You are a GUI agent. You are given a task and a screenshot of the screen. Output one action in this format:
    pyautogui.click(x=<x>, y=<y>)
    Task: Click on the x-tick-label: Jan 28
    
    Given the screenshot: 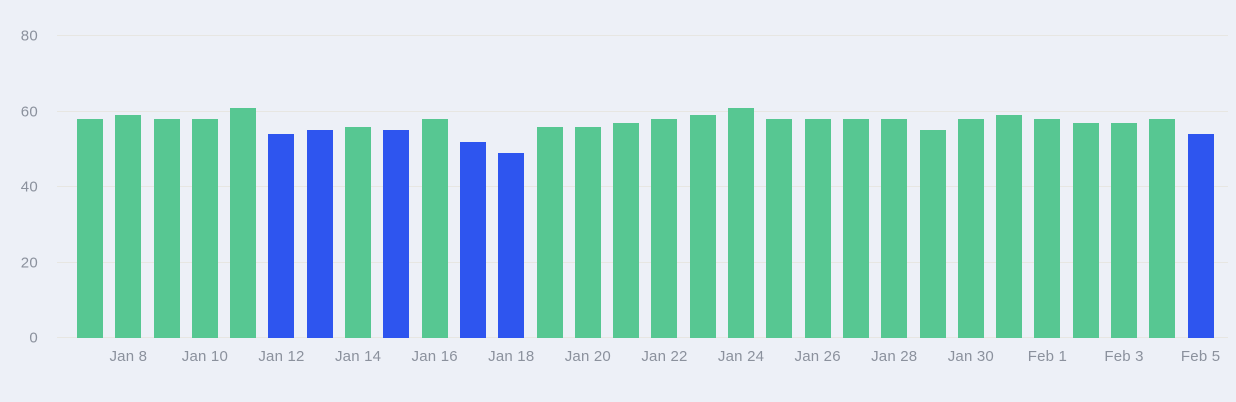 What is the action you would take?
    pyautogui.click(x=894, y=356)
    